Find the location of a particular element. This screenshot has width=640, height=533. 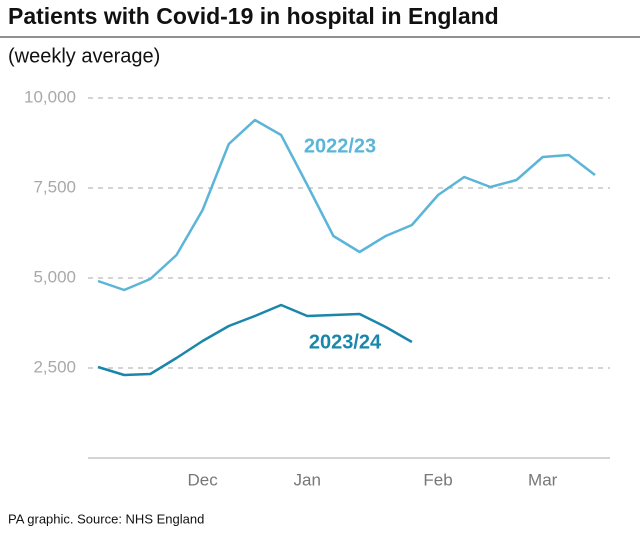

source-note: PA graphic. Source: NHS England is located at coordinates (106, 518).